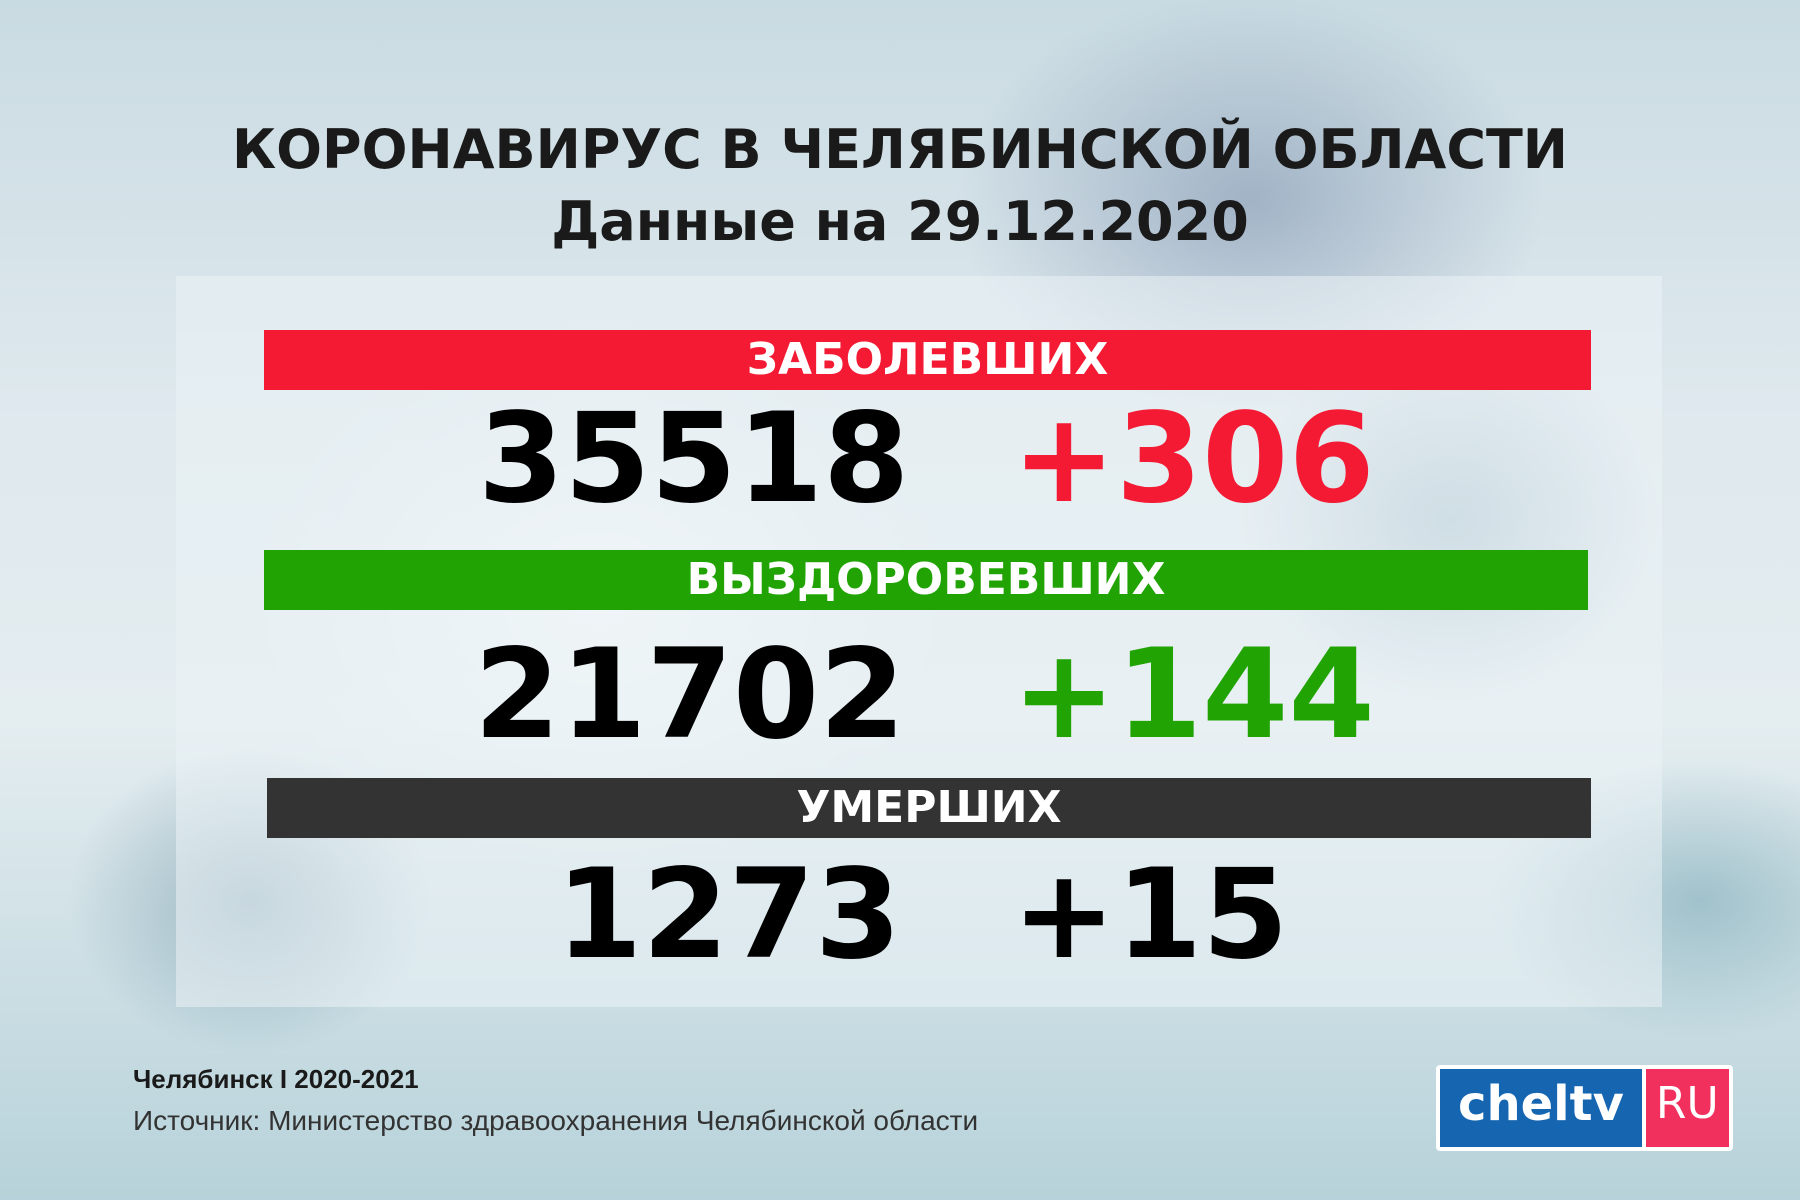 The width and height of the screenshot is (1800, 1200). I want to click on deaths-total: 1273, so click(729, 915).